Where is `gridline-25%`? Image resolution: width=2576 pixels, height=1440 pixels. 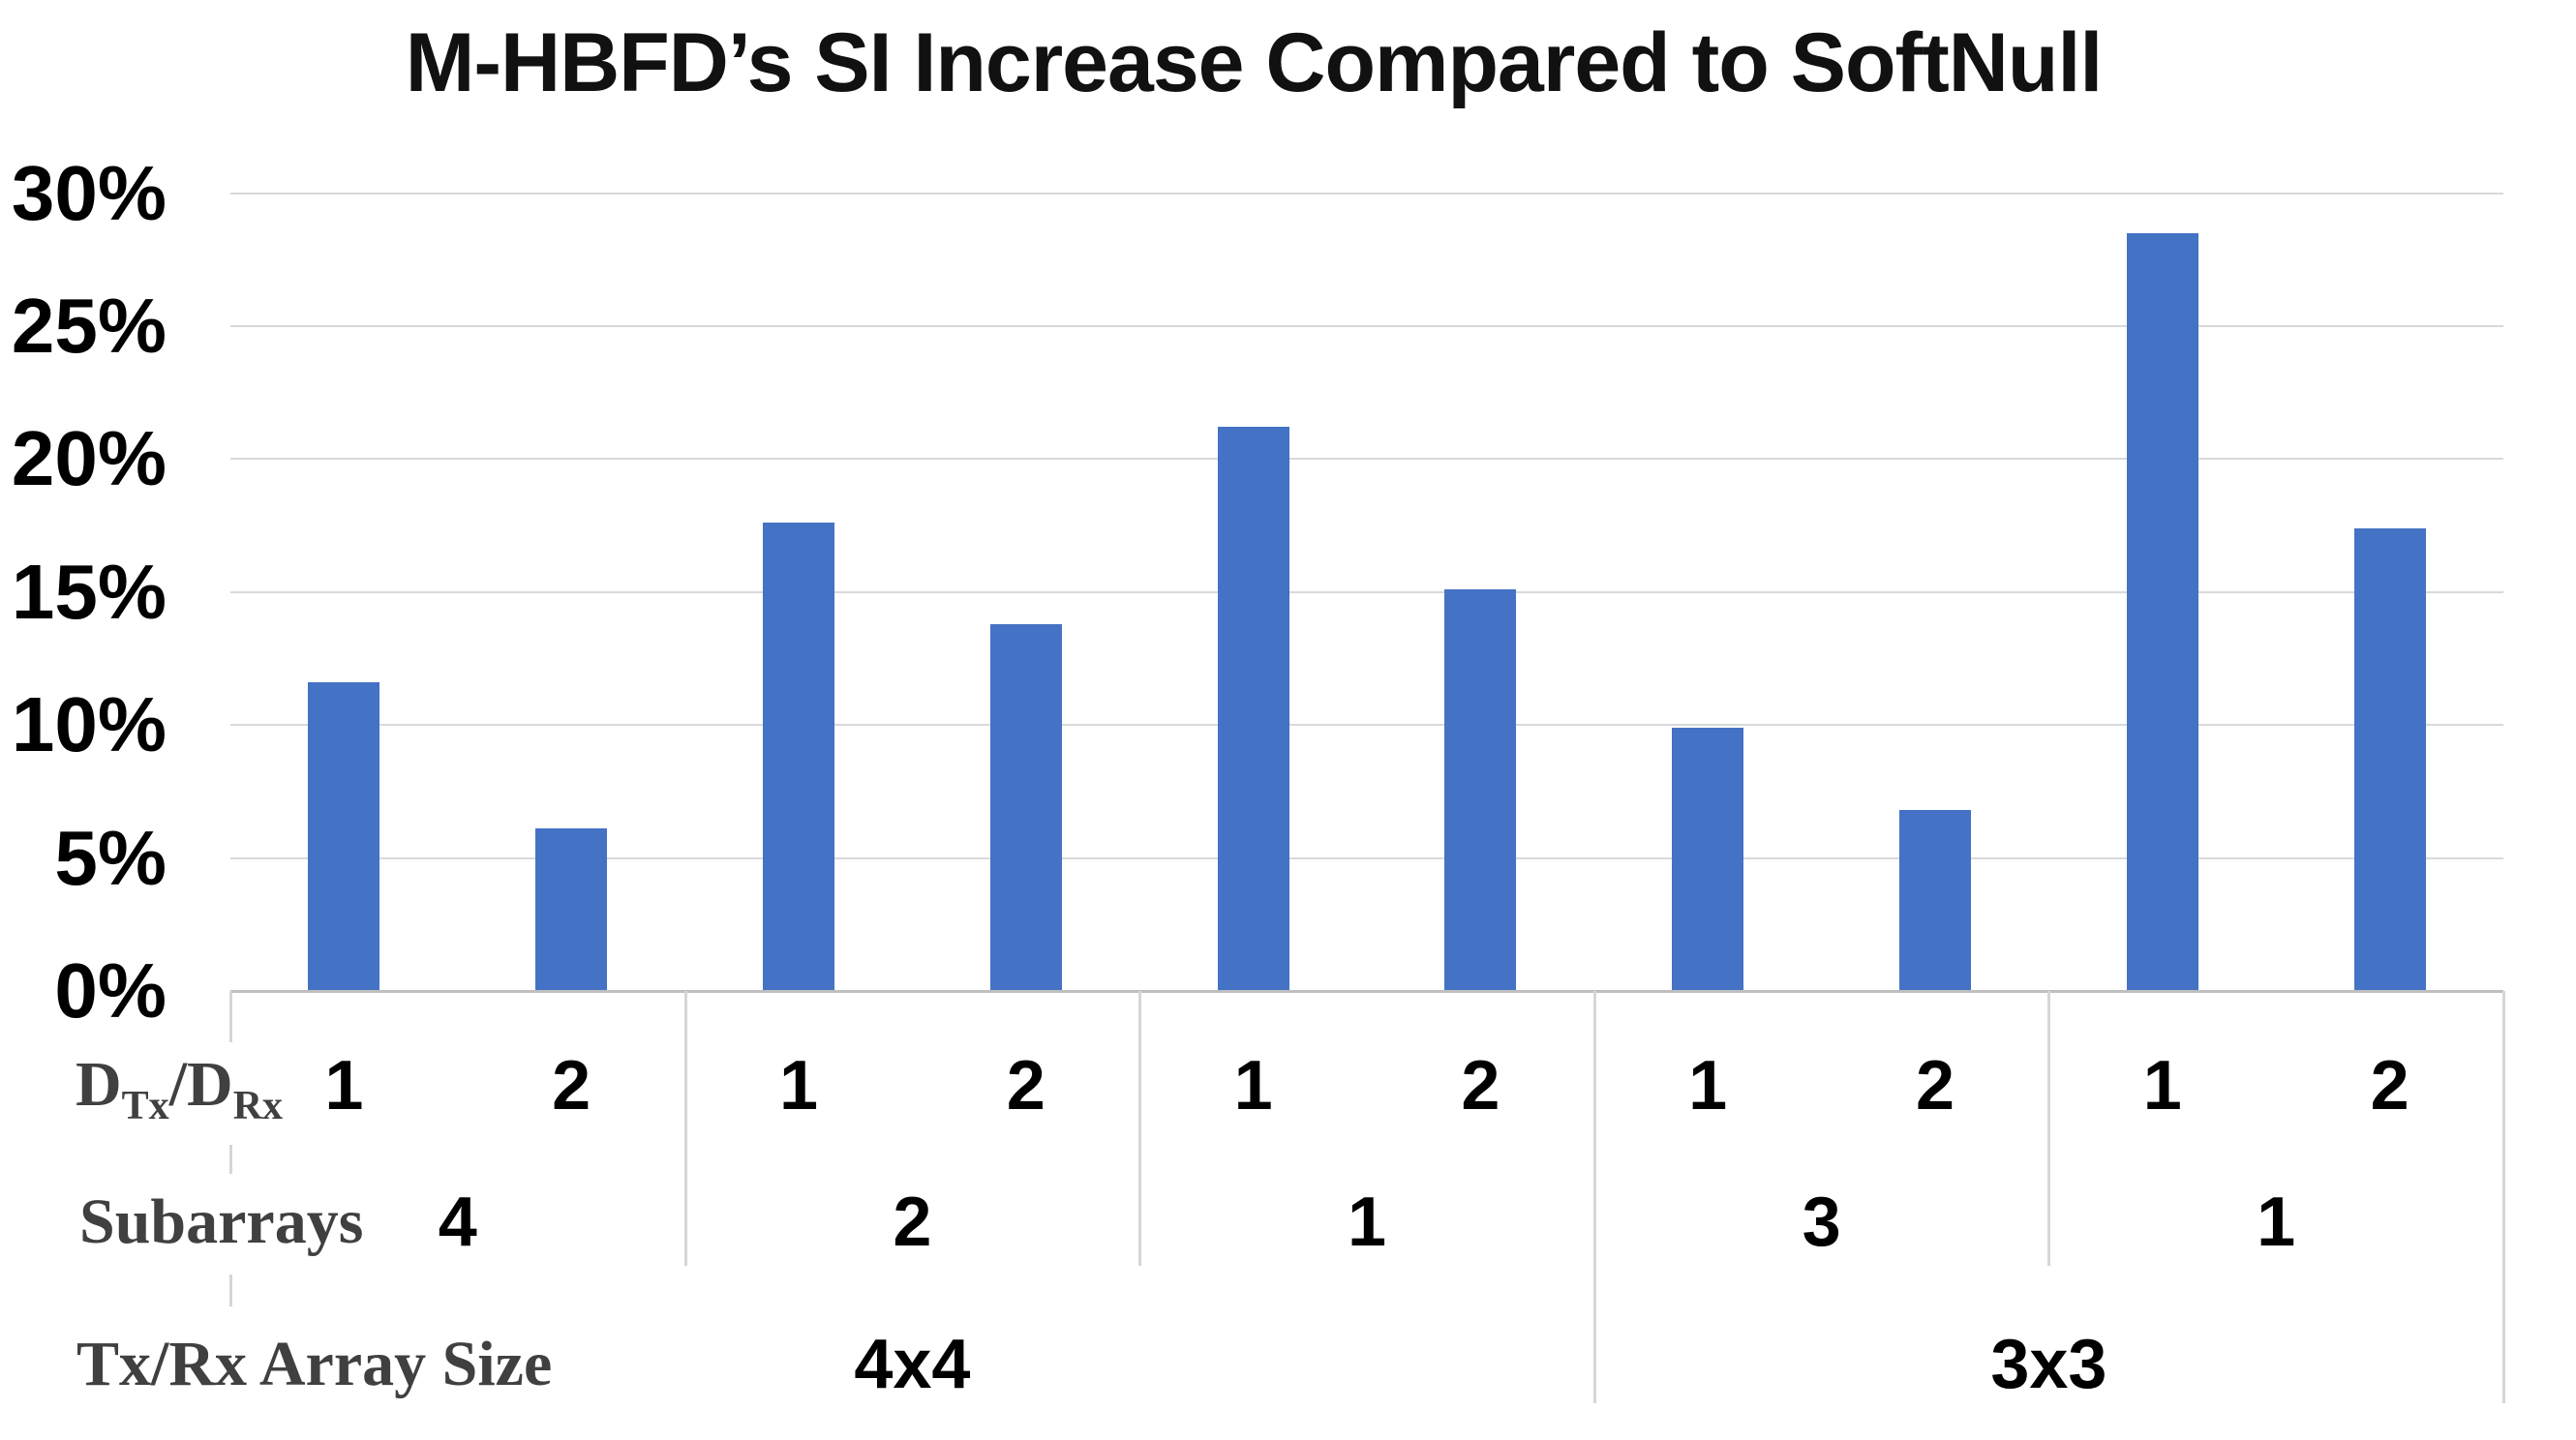 gridline-25% is located at coordinates (1366, 326).